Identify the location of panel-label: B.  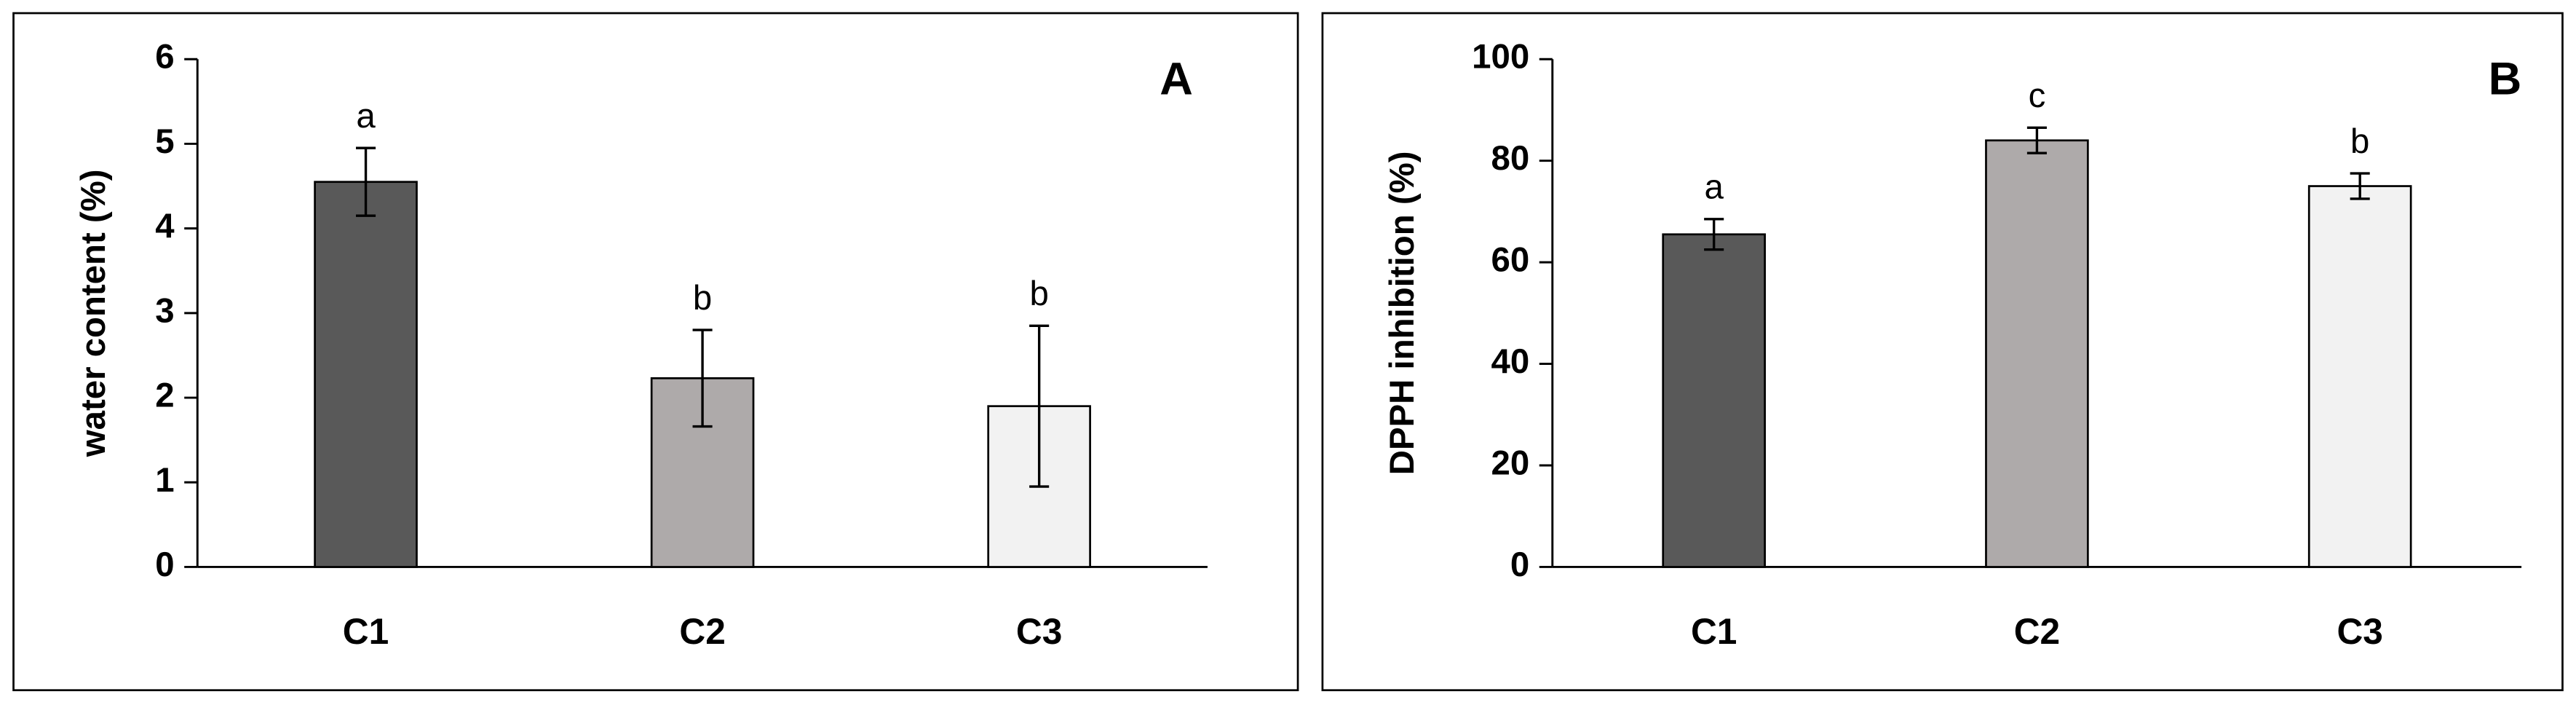
(2505, 79).